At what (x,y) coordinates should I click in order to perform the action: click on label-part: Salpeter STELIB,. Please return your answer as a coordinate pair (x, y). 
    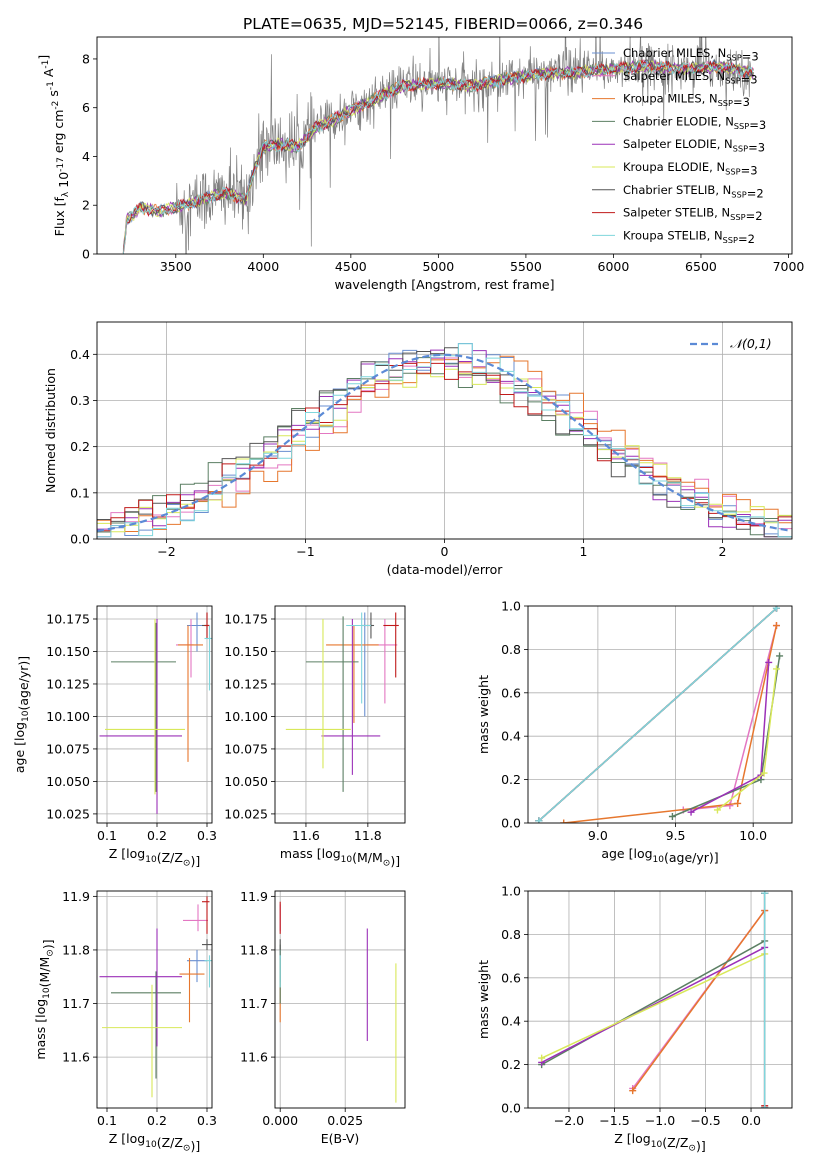
    Looking at the image, I should click on (672, 213).